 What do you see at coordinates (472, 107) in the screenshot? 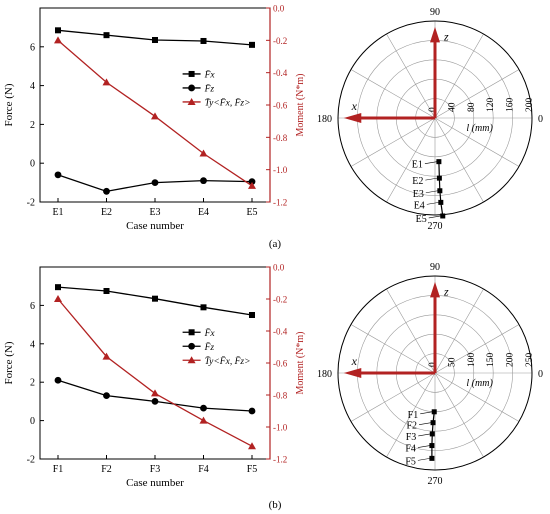
I see `a-polar-rtick-label: 80` at bounding box center [472, 107].